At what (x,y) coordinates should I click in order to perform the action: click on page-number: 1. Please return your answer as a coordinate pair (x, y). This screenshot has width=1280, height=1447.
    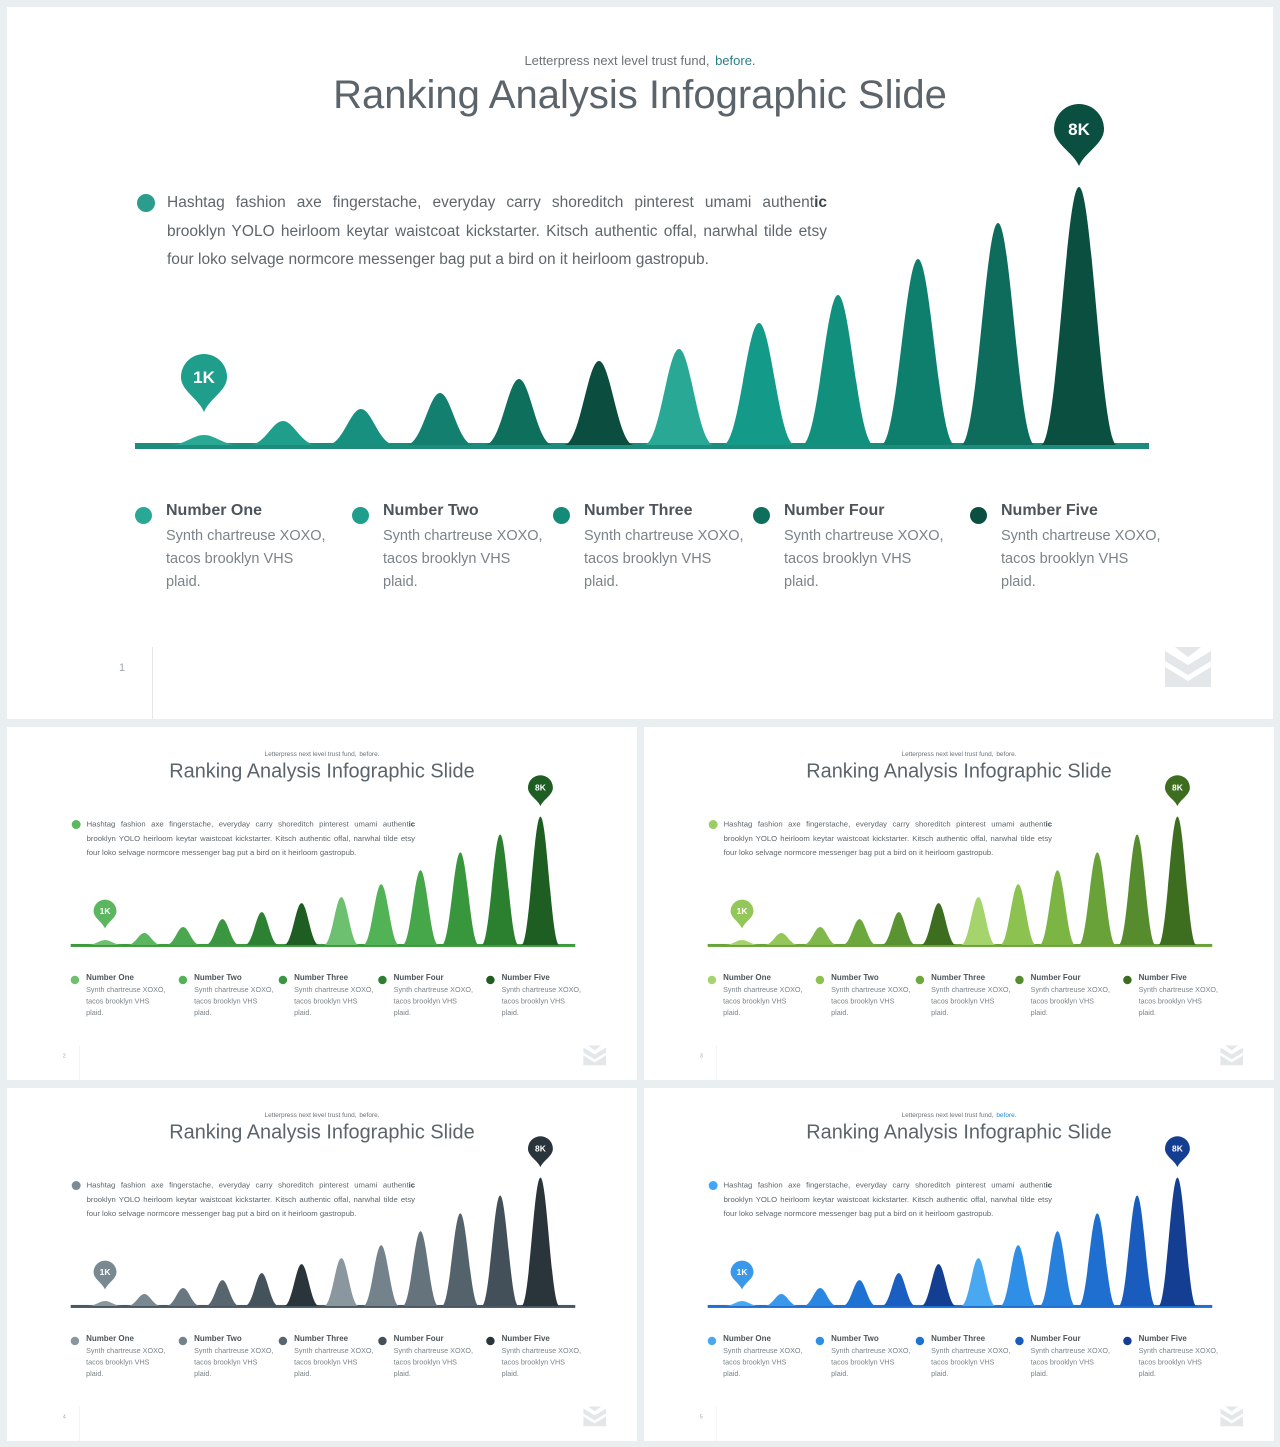
    Looking at the image, I should click on (122, 668).